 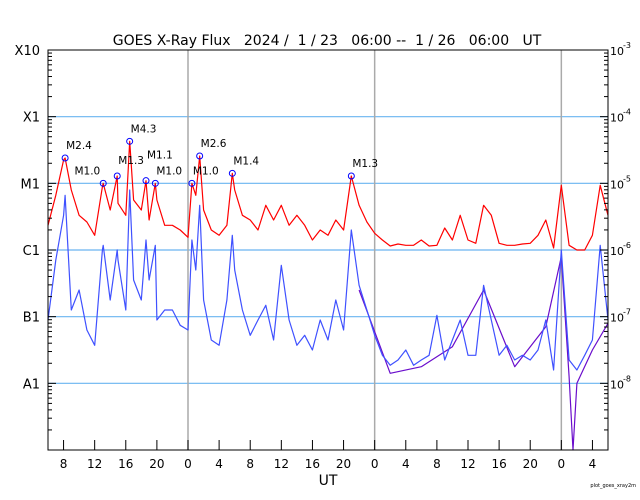 What do you see at coordinates (31, 118) in the screenshot?
I see `y-tick-label-left: X1` at bounding box center [31, 118].